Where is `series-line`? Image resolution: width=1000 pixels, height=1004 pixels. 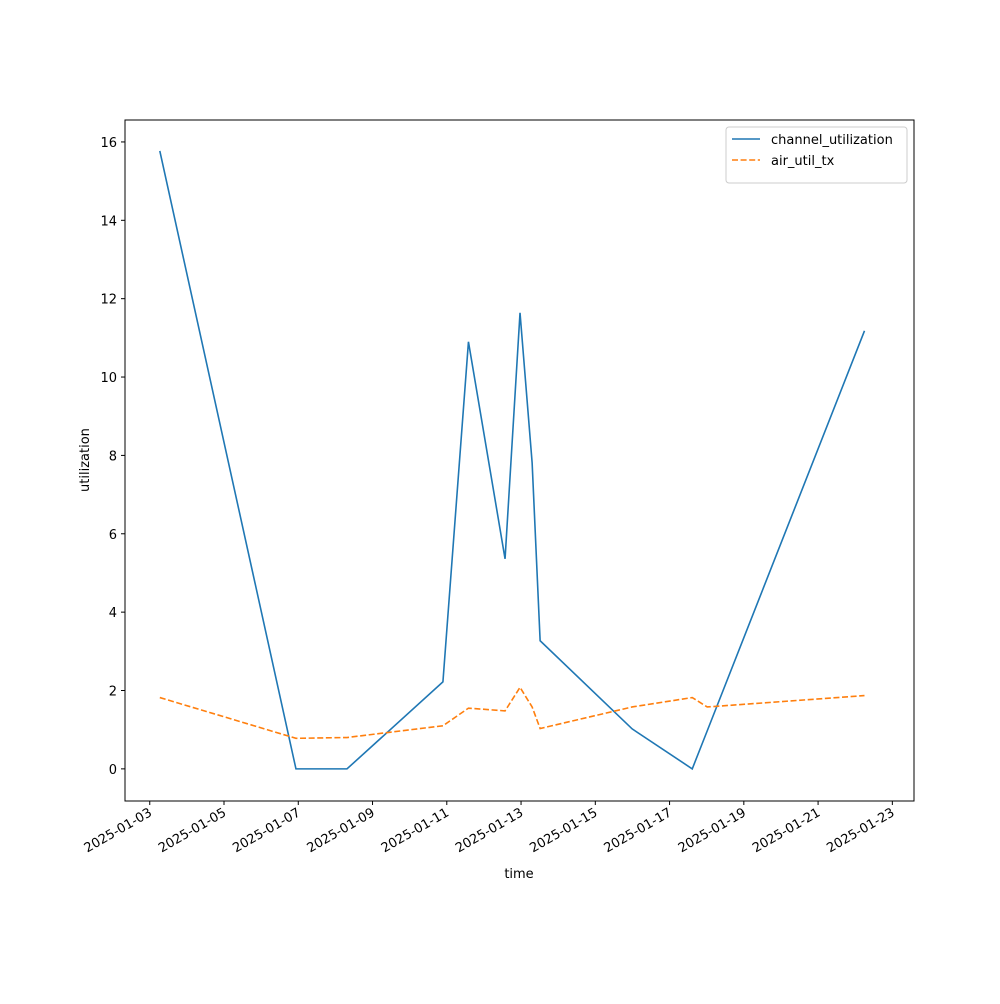
series-line is located at coordinates (512, 712).